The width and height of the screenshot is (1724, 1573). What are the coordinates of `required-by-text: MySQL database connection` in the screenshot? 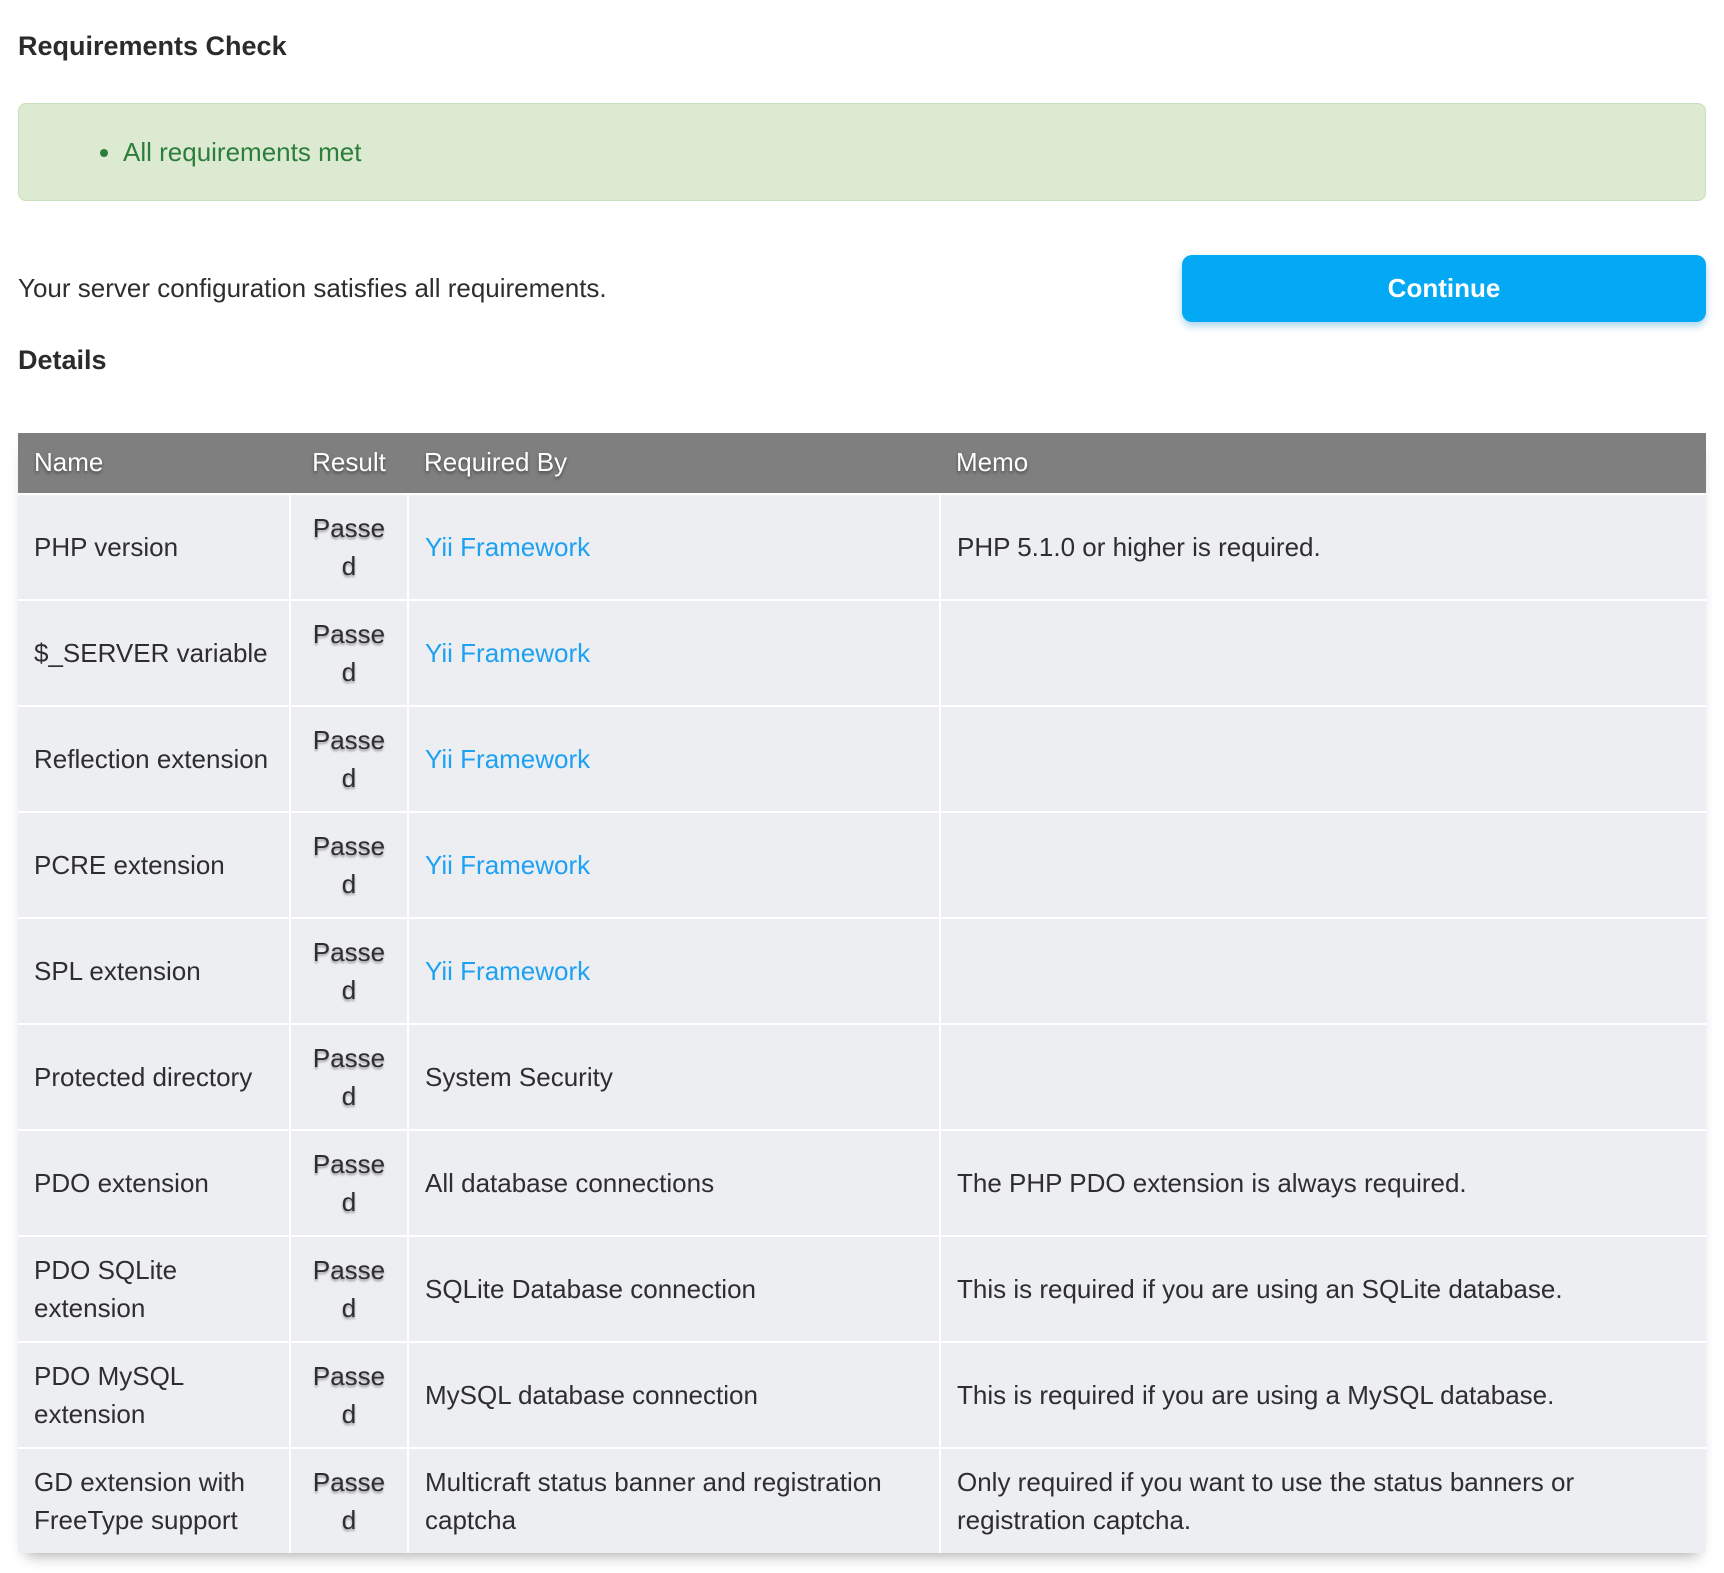 It's located at (591, 1394).